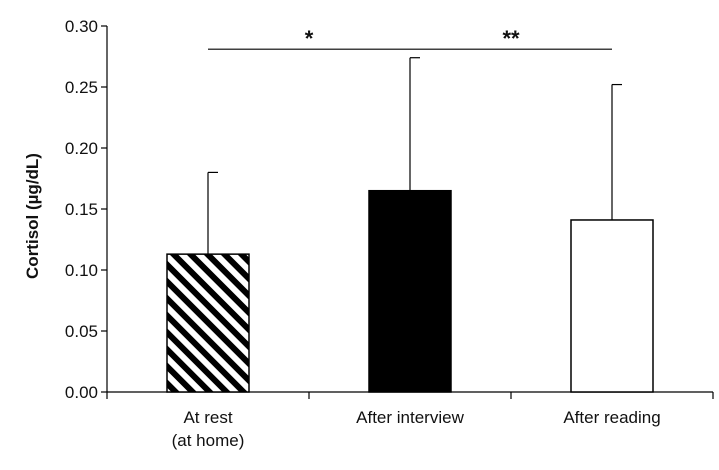  I want to click on x-category-label: After reading, so click(611, 417).